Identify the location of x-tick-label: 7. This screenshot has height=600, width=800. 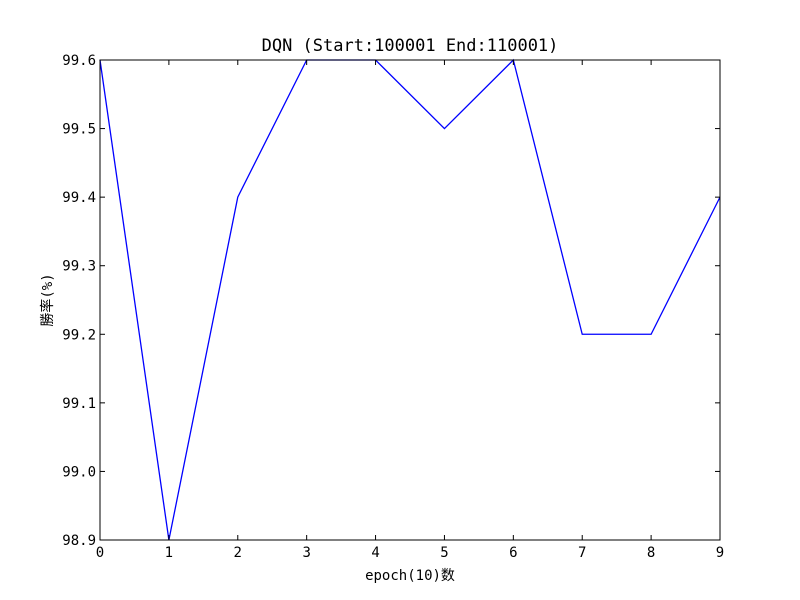
(582, 553).